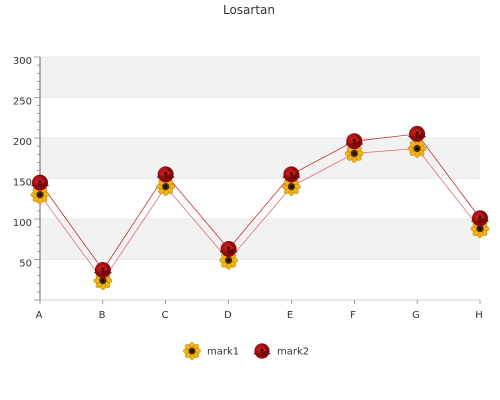 This screenshot has width=500, height=400. Describe the element at coordinates (165, 315) in the screenshot. I see `x-tick-label: C` at that location.